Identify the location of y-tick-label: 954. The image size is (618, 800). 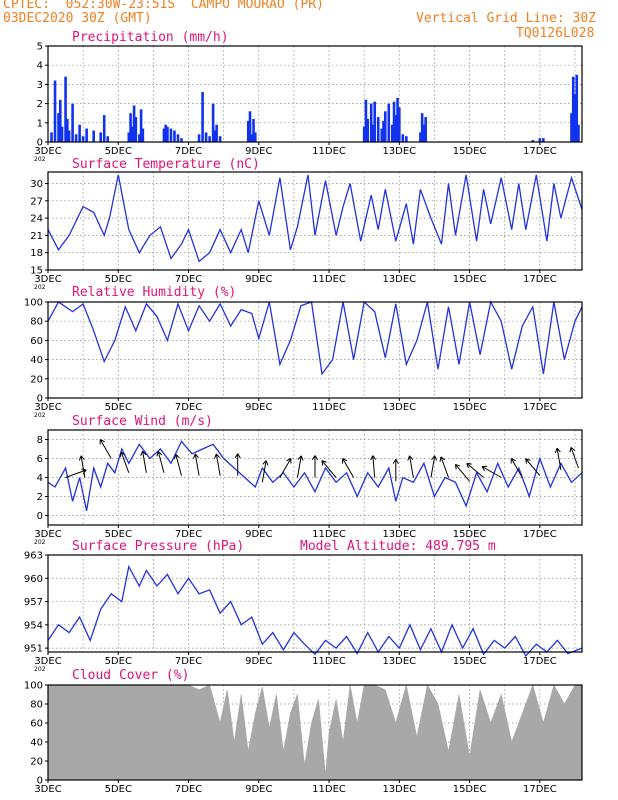
(33, 625).